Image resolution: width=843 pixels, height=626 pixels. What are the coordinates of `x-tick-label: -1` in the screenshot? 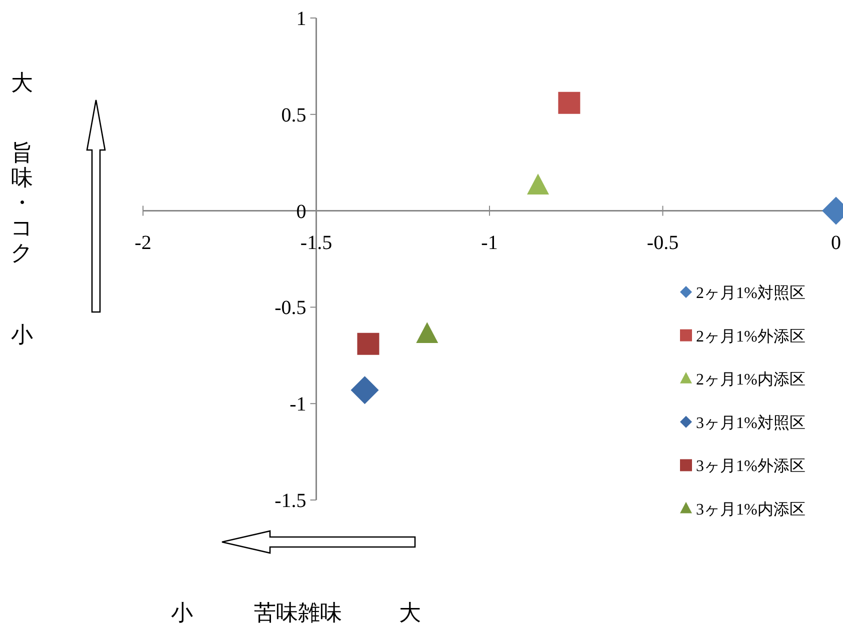 It's located at (489, 243).